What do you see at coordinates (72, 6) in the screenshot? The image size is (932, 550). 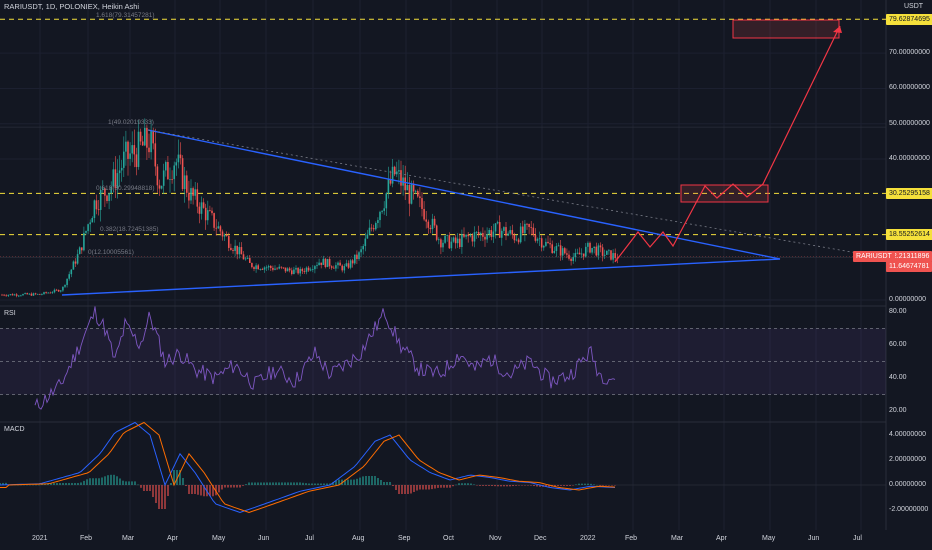 I see `symbol-title: RARIUSDT, 1D, POLONIEX, Heikin Ashi` at bounding box center [72, 6].